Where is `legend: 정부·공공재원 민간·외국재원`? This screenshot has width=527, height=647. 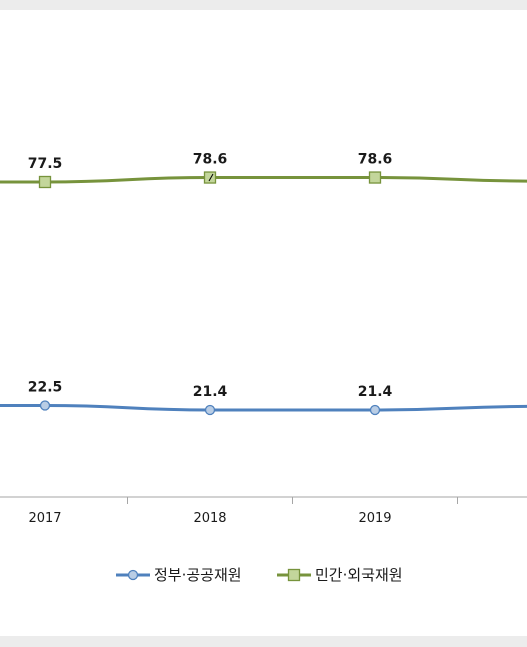
legend: 정부·공공재원 민간·외국재원 is located at coordinates (259, 575).